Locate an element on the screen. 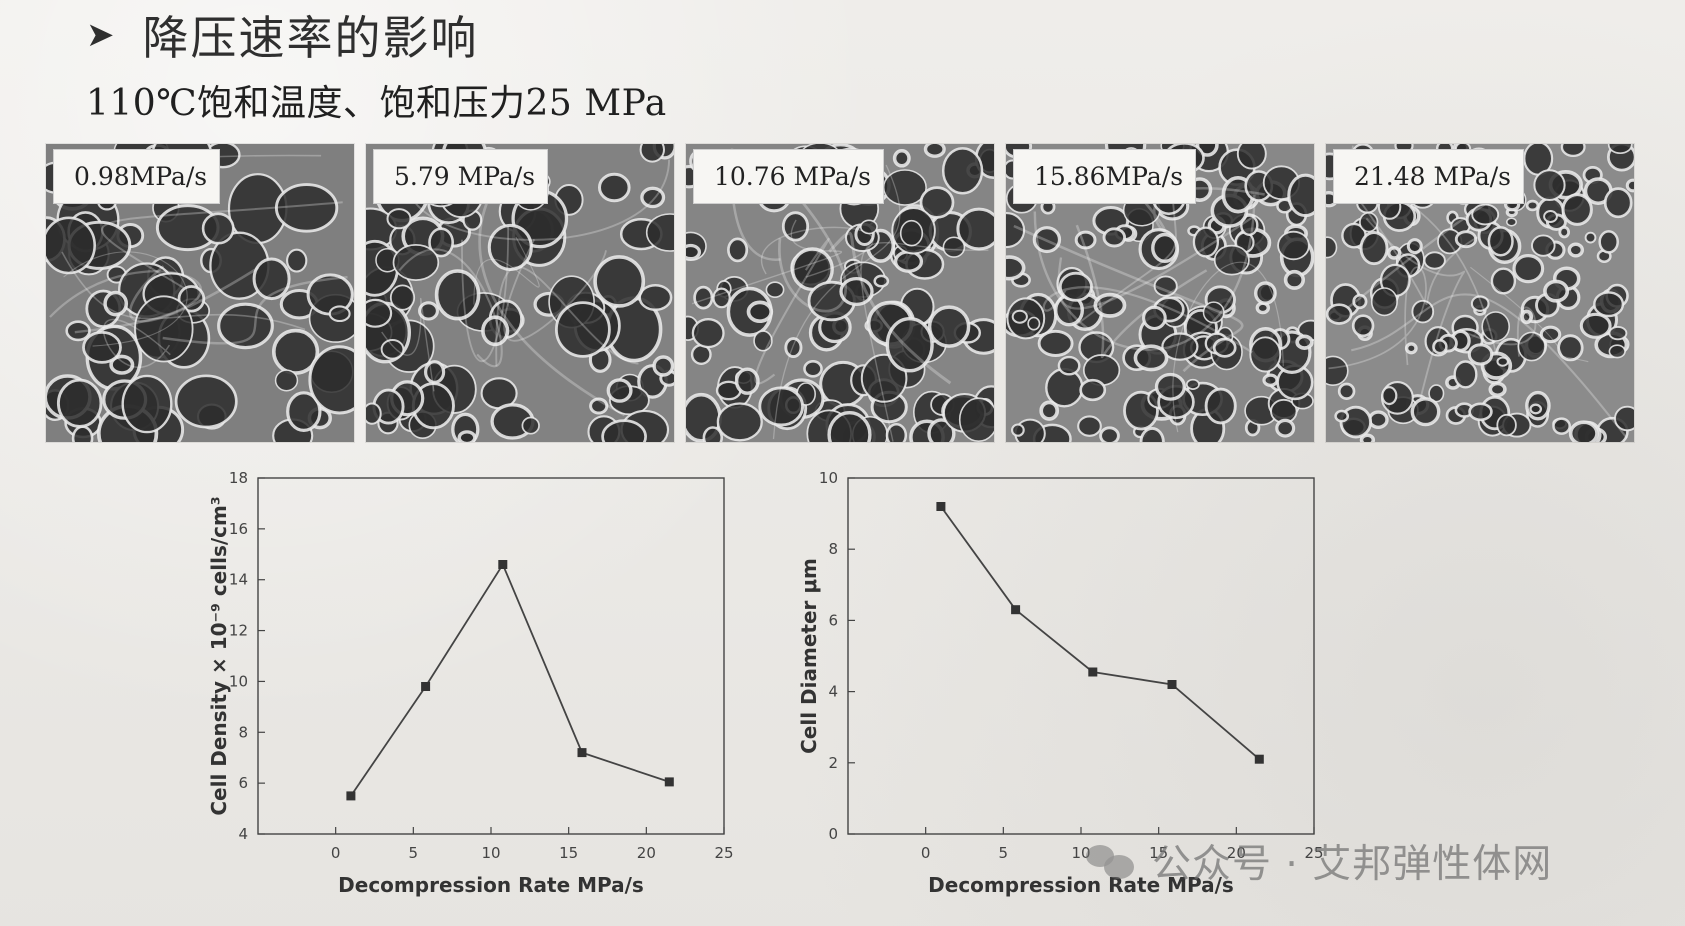 This screenshot has width=1685, height=926. title-row: ➤ 降压速率的影响 is located at coordinates (536, 35).